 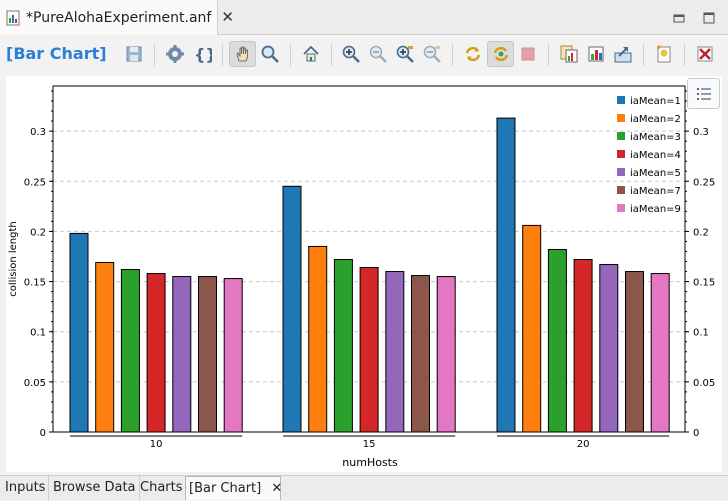 What do you see at coordinates (364, 17) in the screenshot?
I see `editor-tab-bar: *PureAlohaExperiment.anf ✕` at bounding box center [364, 17].